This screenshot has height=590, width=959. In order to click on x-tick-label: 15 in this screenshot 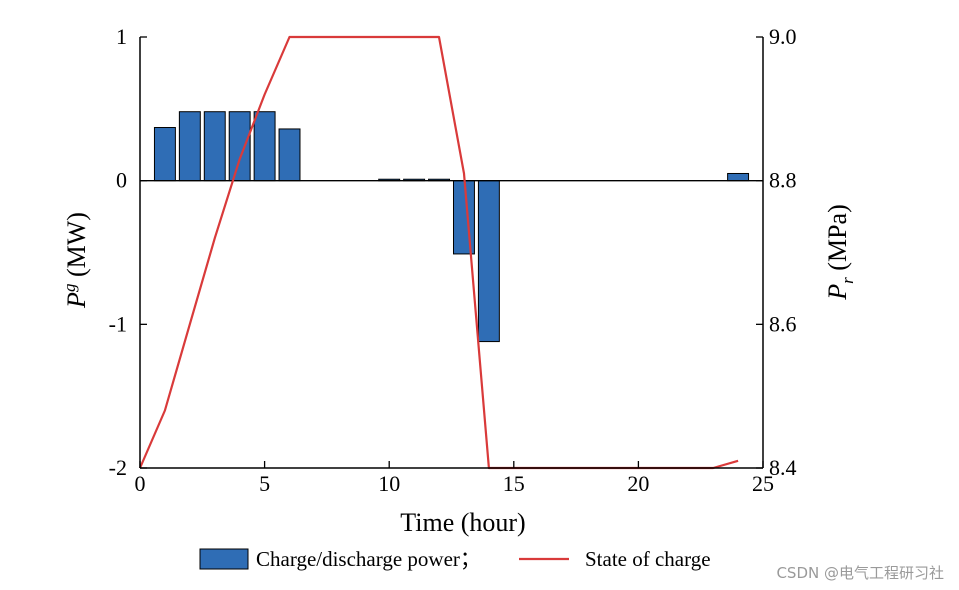, I will do `click(514, 483)`.